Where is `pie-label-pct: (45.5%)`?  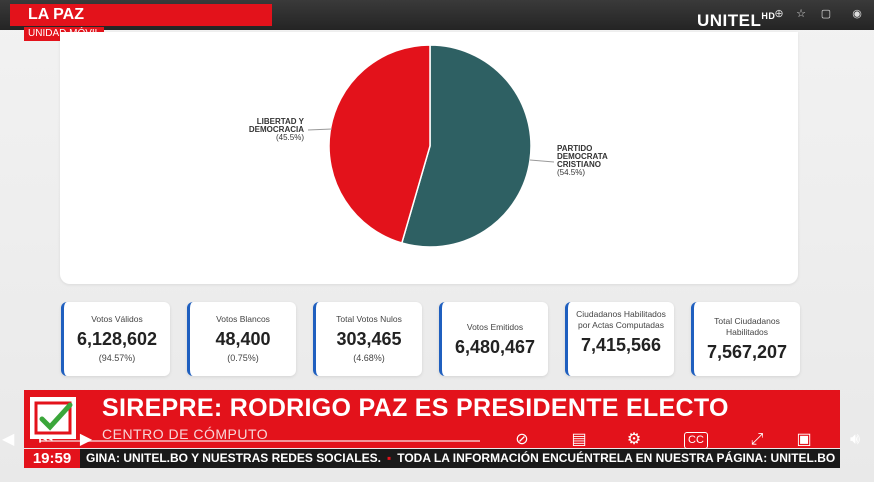 pie-label-pct: (45.5%) is located at coordinates (289, 137).